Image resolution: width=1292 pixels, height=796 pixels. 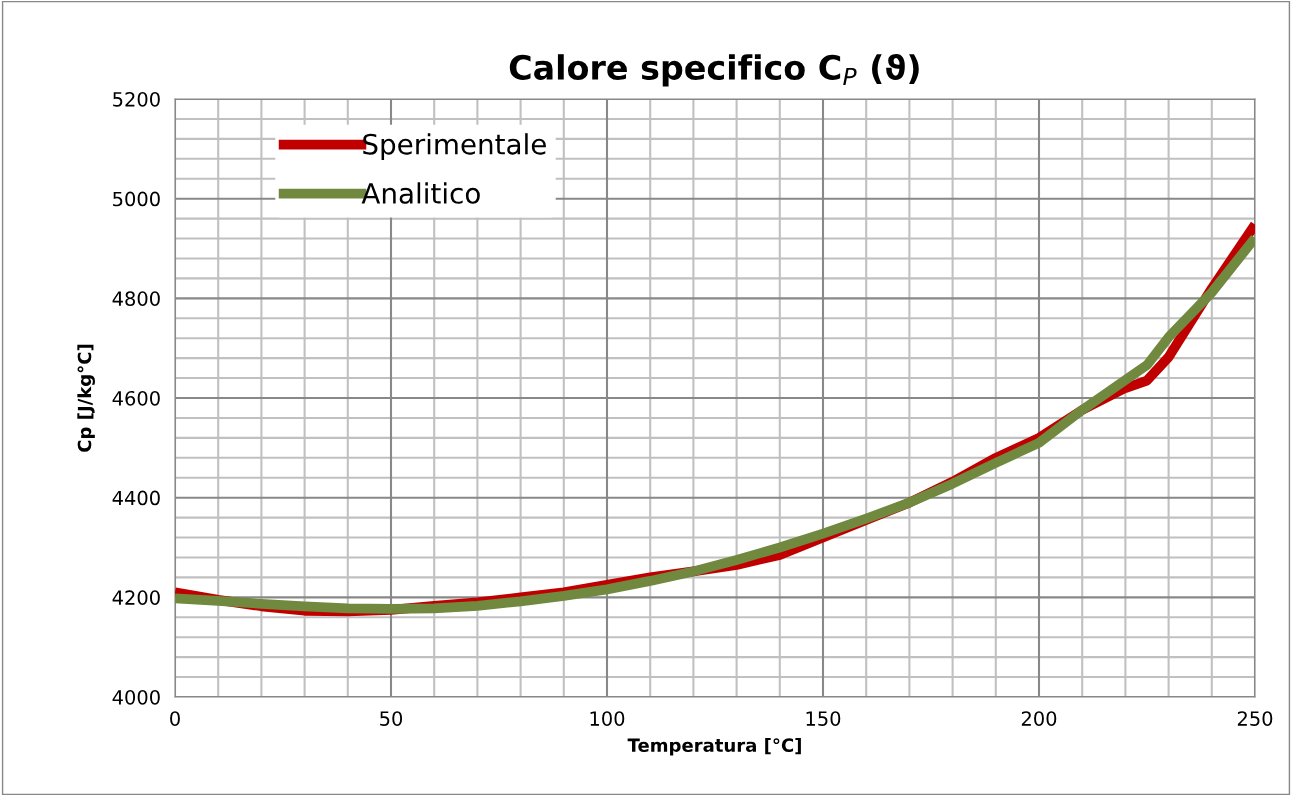 I want to click on x-tick-label: 50, so click(x=391, y=718).